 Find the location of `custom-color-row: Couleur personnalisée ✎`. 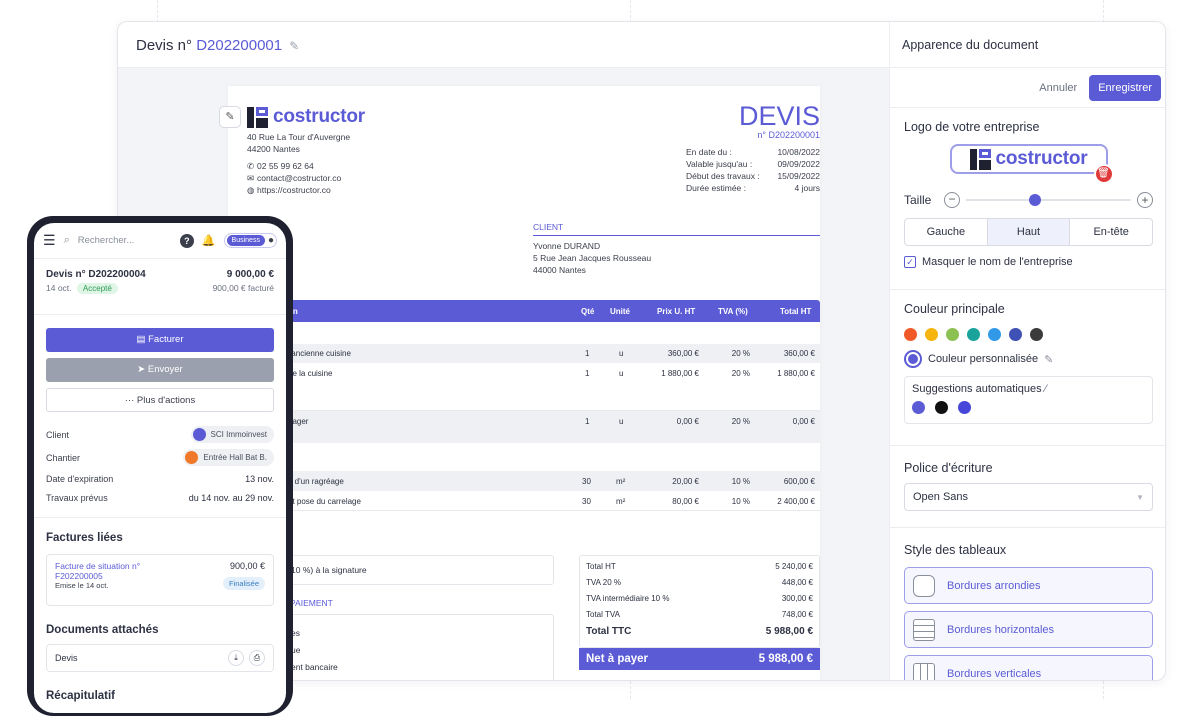

custom-color-row: Couleur personnalisée ✎ is located at coordinates (1028, 359).